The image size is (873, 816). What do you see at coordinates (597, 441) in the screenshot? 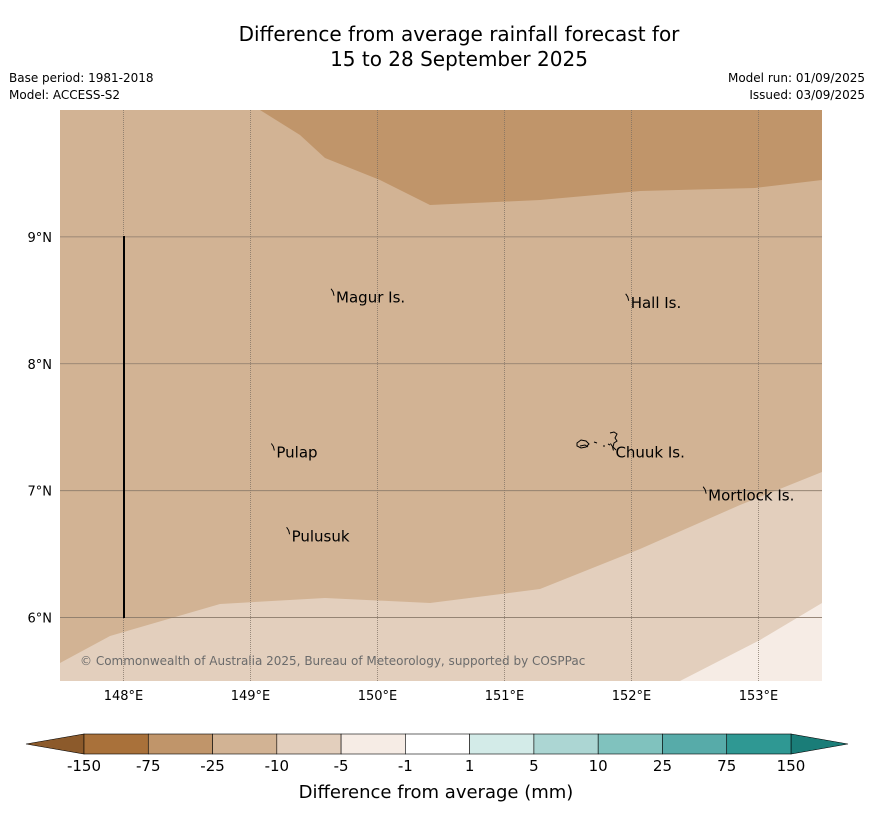
I see `chuuk-atoll-outline` at bounding box center [597, 441].